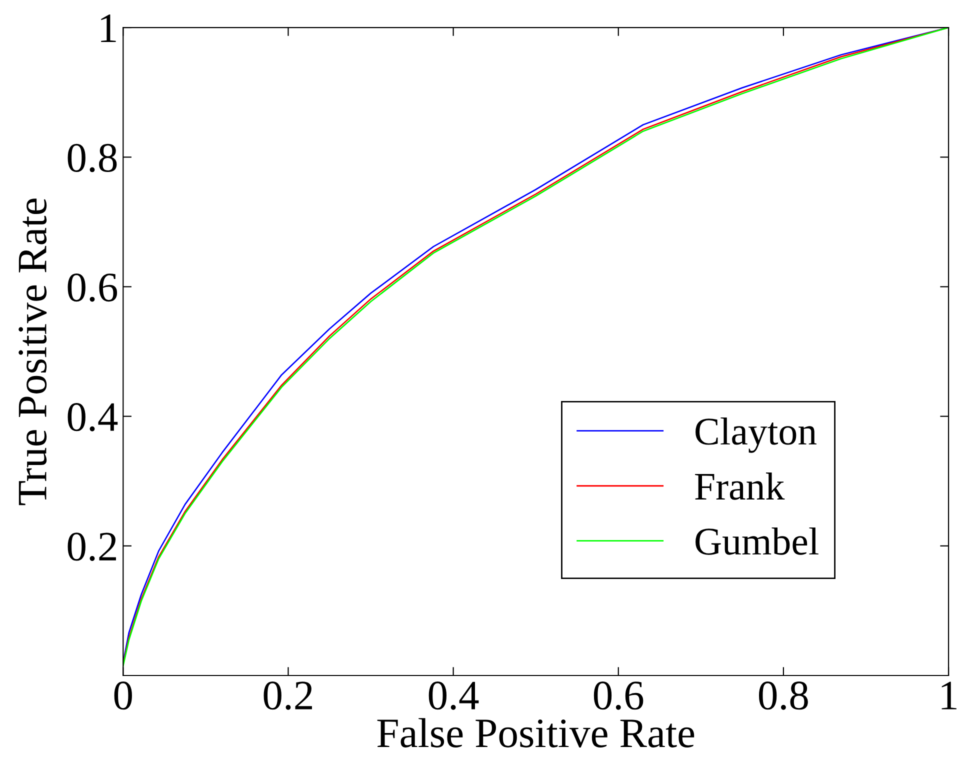 This screenshot has height=765, width=962. What do you see at coordinates (453, 696) in the screenshot?
I see `x-tick-label: 0.4` at bounding box center [453, 696].